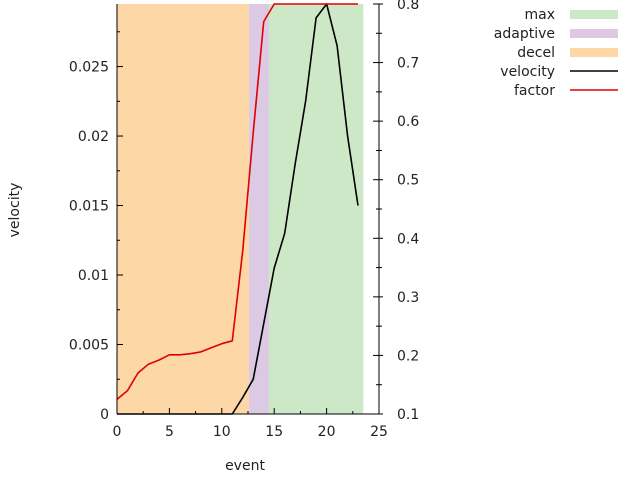 The height and width of the screenshot is (480, 640). What do you see at coordinates (408, 239) in the screenshot?
I see `y-right-tick-label: 0.4` at bounding box center [408, 239].